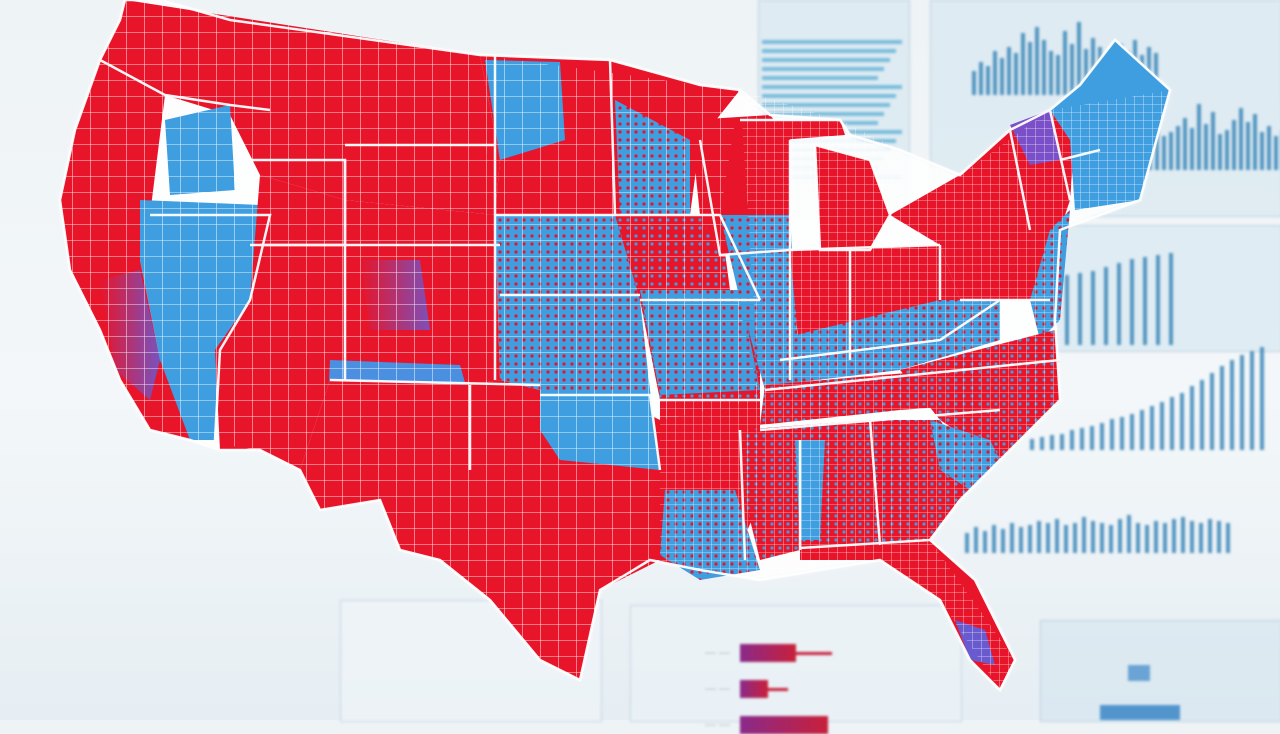 This screenshot has width=1280, height=734. What do you see at coordinates (796, 663) in the screenshot?
I see `bottom-legend-panel` at bounding box center [796, 663].